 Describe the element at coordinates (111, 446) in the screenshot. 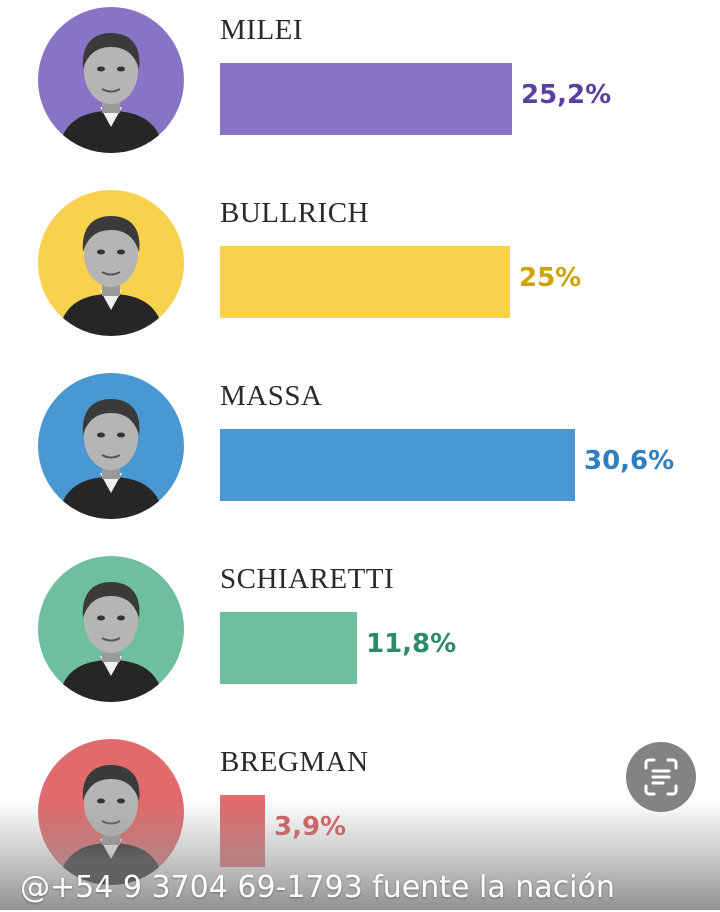

I see `candidate-photo-massa` at that location.